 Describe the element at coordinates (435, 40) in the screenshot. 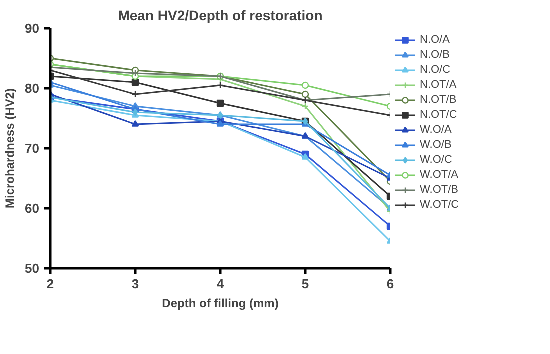

I see `legend-label: N.O/A` at that location.